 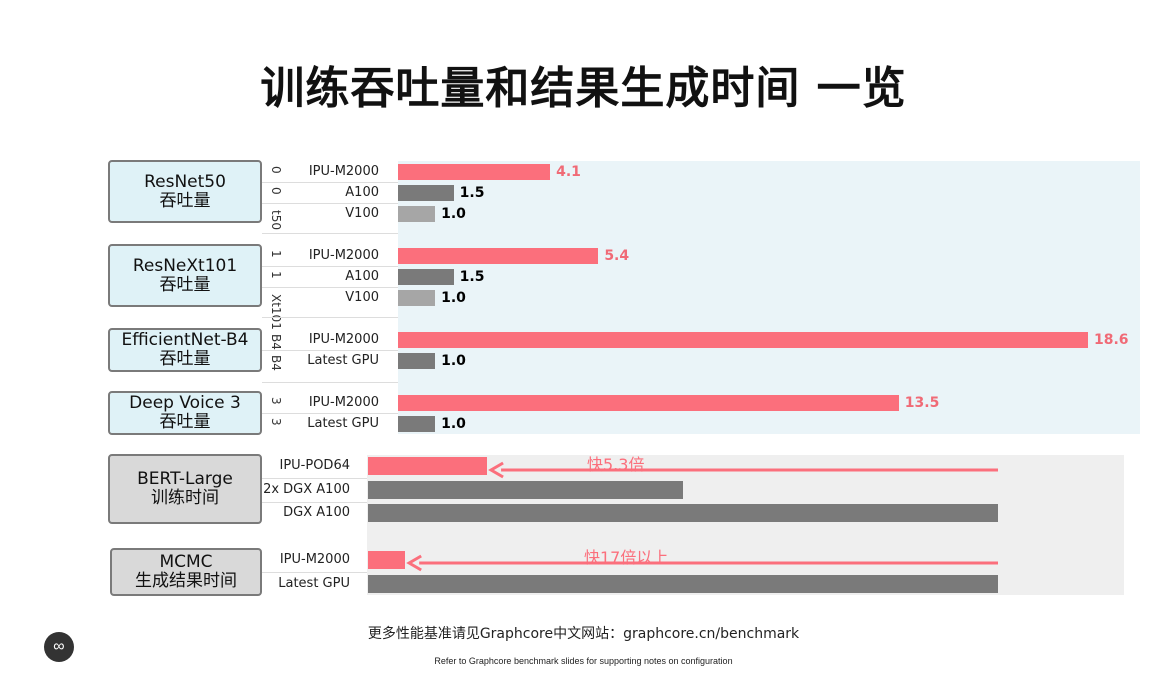 I want to click on hardware-label: DGX A100, so click(x=316, y=512).